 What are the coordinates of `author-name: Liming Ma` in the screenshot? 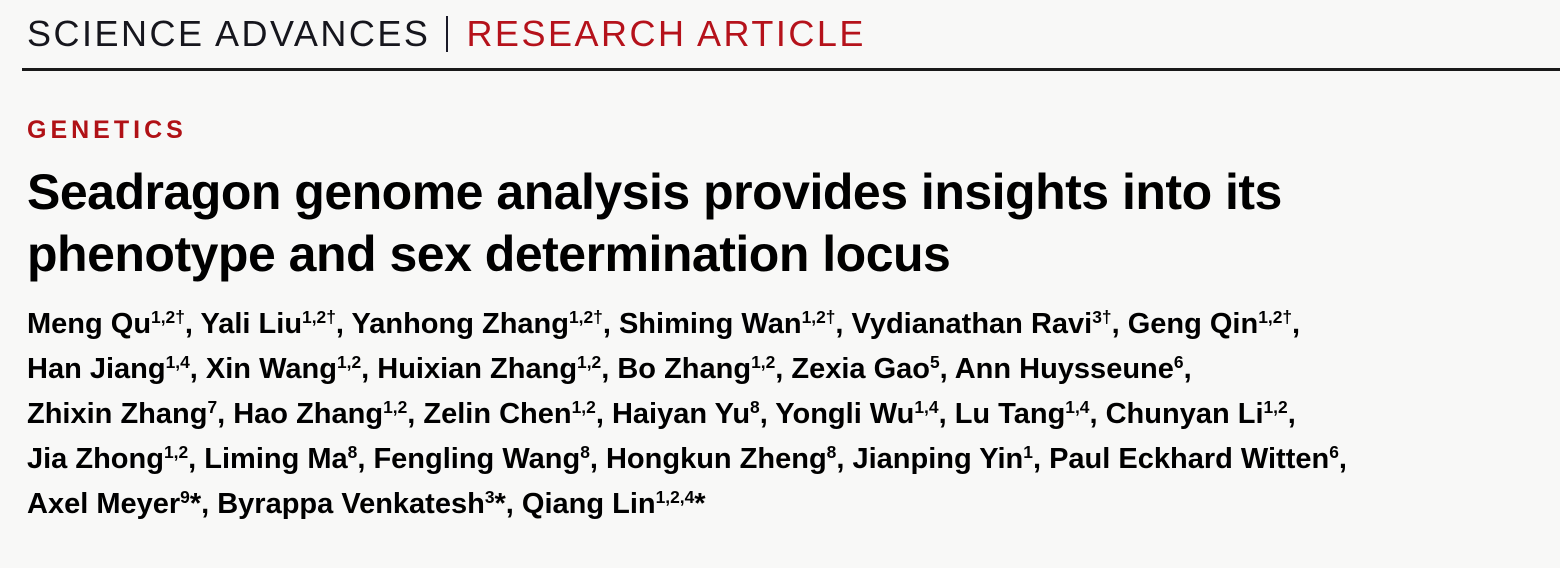 It's located at (276, 459).